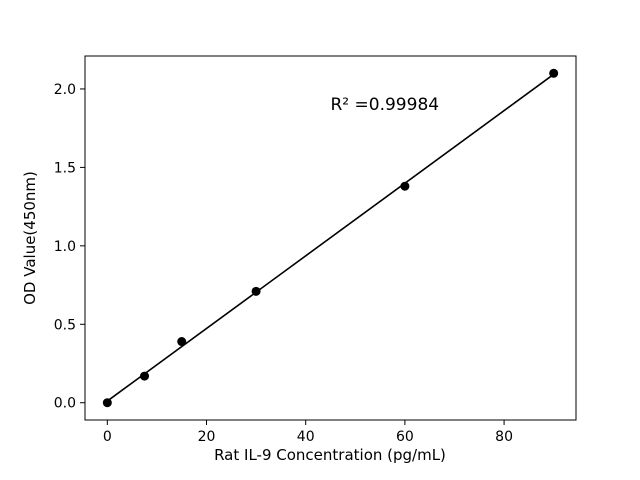  What do you see at coordinates (65, 90) in the screenshot?
I see `y-tick-label: 2.0` at bounding box center [65, 90].